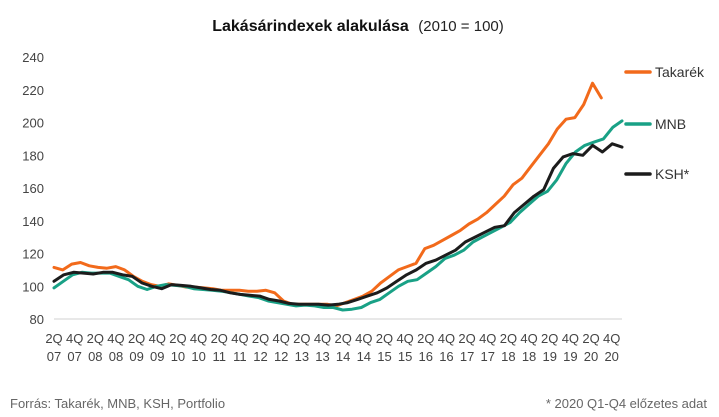 The width and height of the screenshot is (719, 417). Describe the element at coordinates (37, 319) in the screenshot. I see `y-tick-label: 80` at that location.